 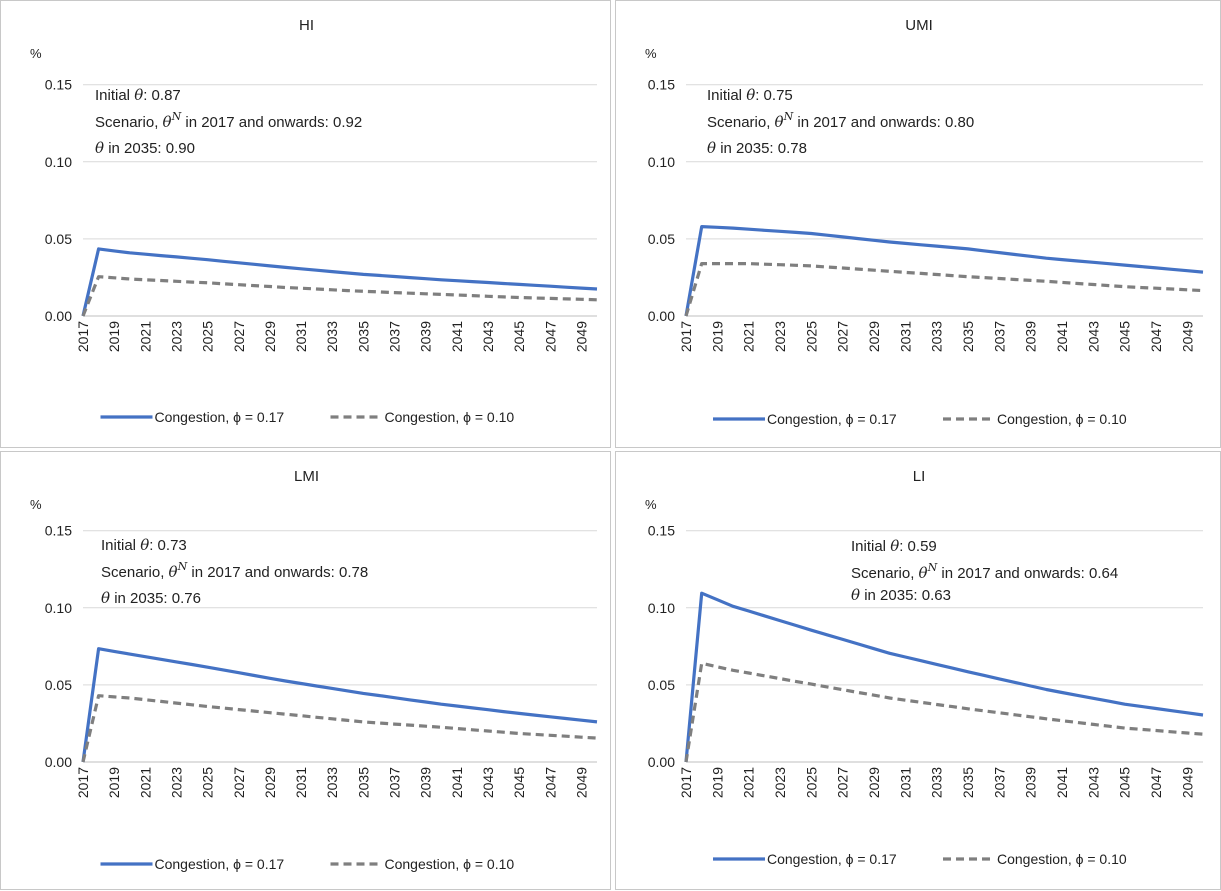 I want to click on annotation-value: in 2017 and onwards: 0.78, so click(x=277, y=572).